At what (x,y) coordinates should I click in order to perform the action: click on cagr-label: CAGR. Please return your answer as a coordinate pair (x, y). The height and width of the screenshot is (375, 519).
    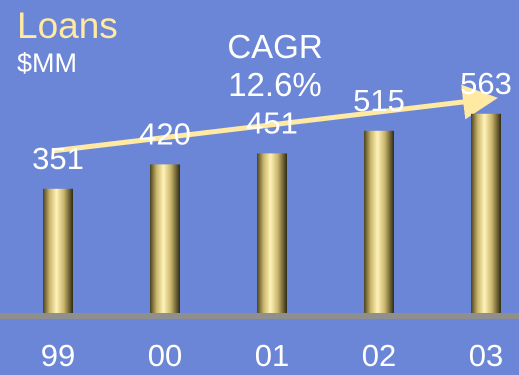
    Looking at the image, I should click on (275, 46).